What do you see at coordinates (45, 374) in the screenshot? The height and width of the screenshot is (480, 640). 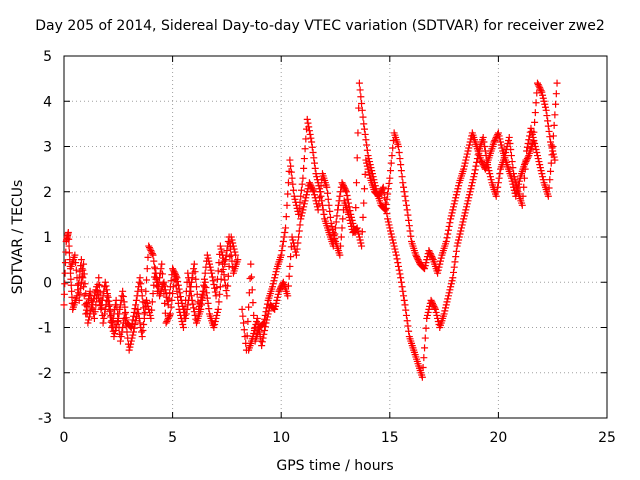 I see `y-tick-label: -2` at bounding box center [45, 374].